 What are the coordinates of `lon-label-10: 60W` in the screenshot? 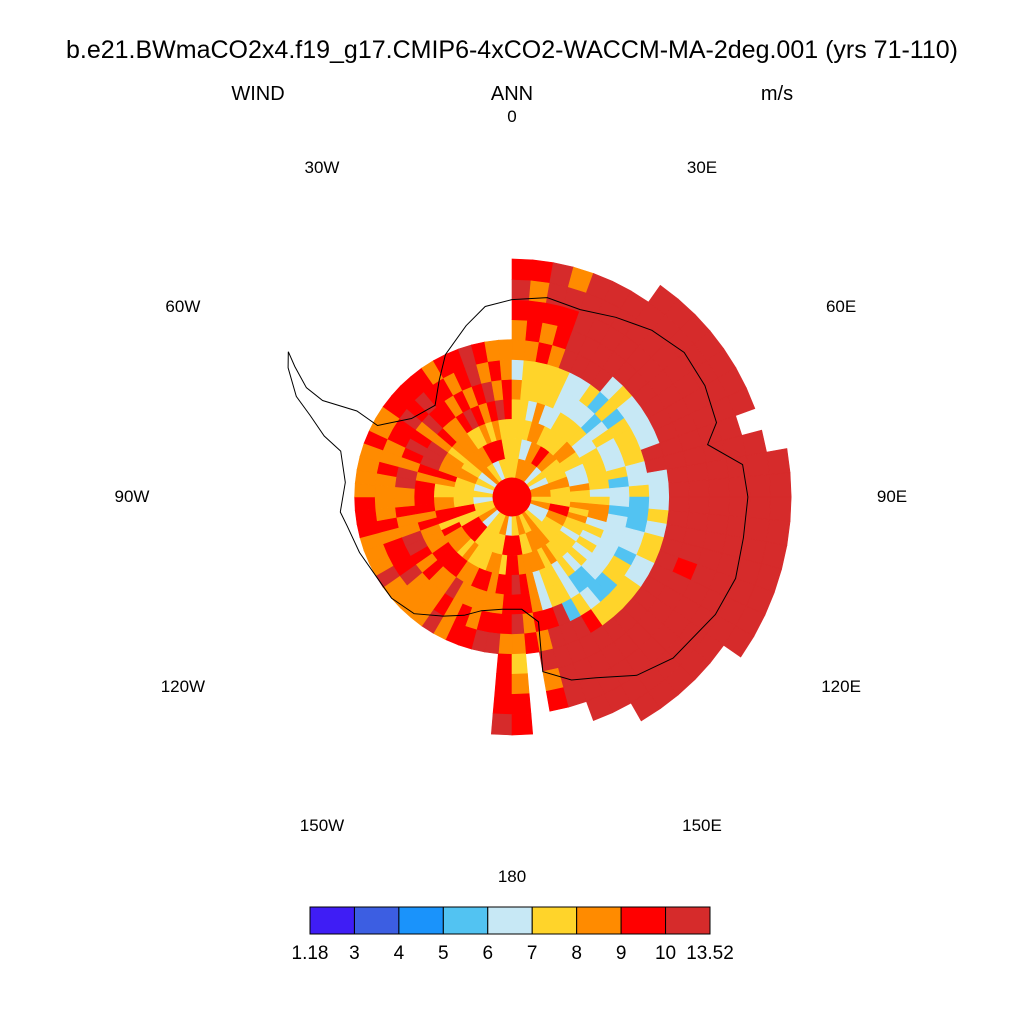 It's located at (183, 306).